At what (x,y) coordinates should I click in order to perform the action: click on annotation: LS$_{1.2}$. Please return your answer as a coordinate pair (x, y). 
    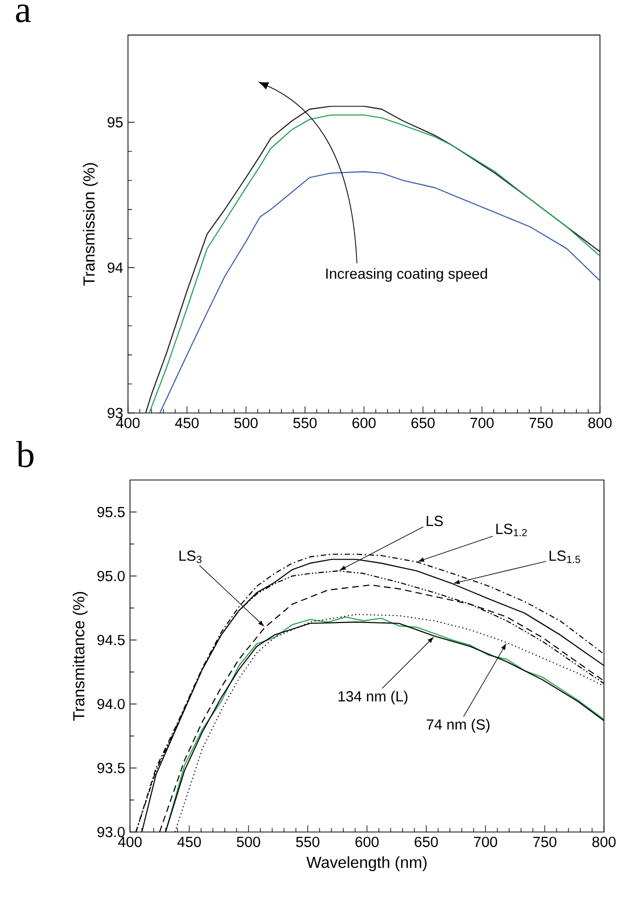
    Looking at the image, I should click on (511, 530).